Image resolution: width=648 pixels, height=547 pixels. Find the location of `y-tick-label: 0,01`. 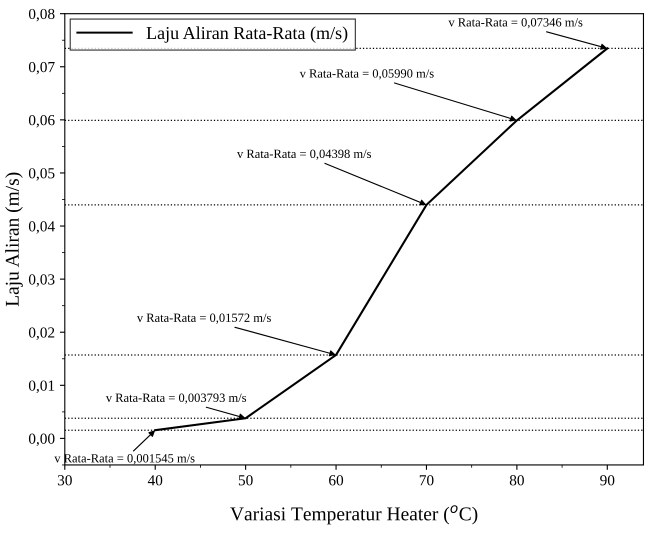

y-tick-label: 0,01 is located at coordinates (41, 386).